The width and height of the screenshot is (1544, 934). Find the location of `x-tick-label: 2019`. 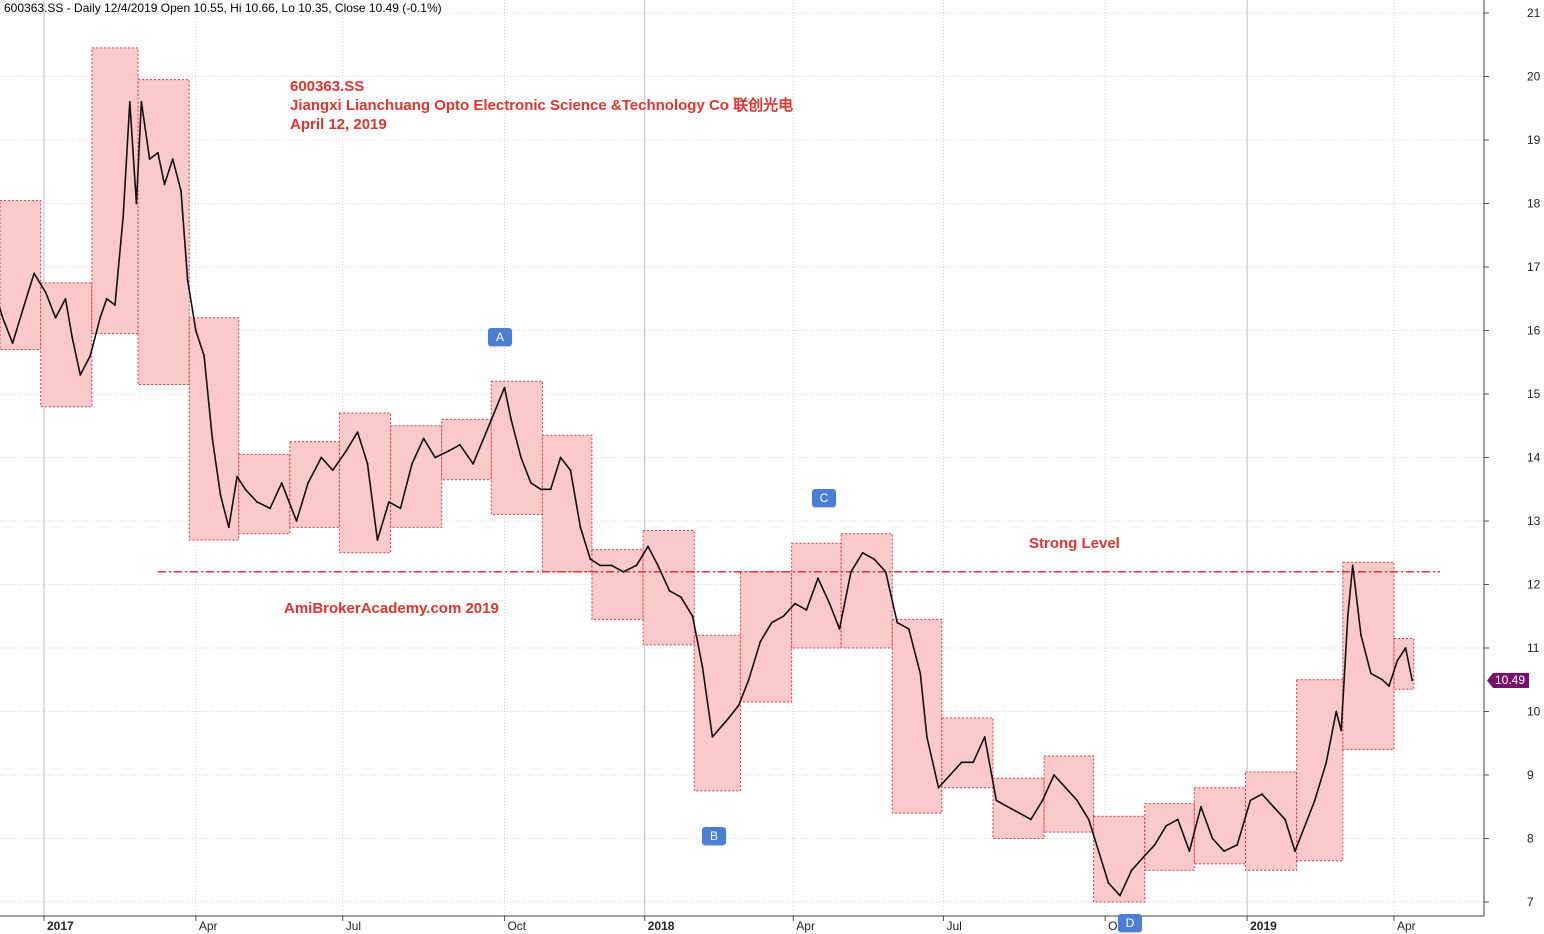

x-tick-label: 2019 is located at coordinates (1263, 926).